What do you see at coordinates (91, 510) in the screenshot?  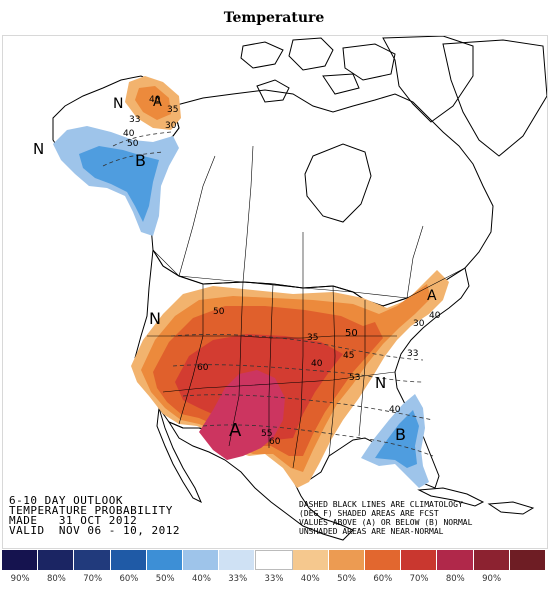 I see `outlook-line-2: TEMPERATURE PROBABILITY` at bounding box center [91, 510].